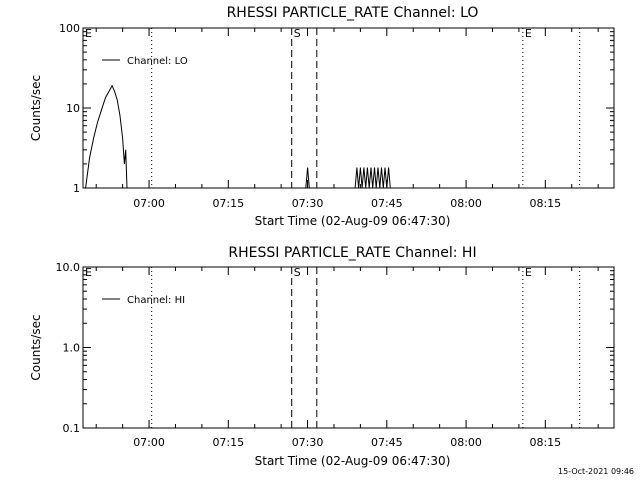  What do you see at coordinates (73, 108) in the screenshot?
I see `y-tick-label: 10` at bounding box center [73, 108].